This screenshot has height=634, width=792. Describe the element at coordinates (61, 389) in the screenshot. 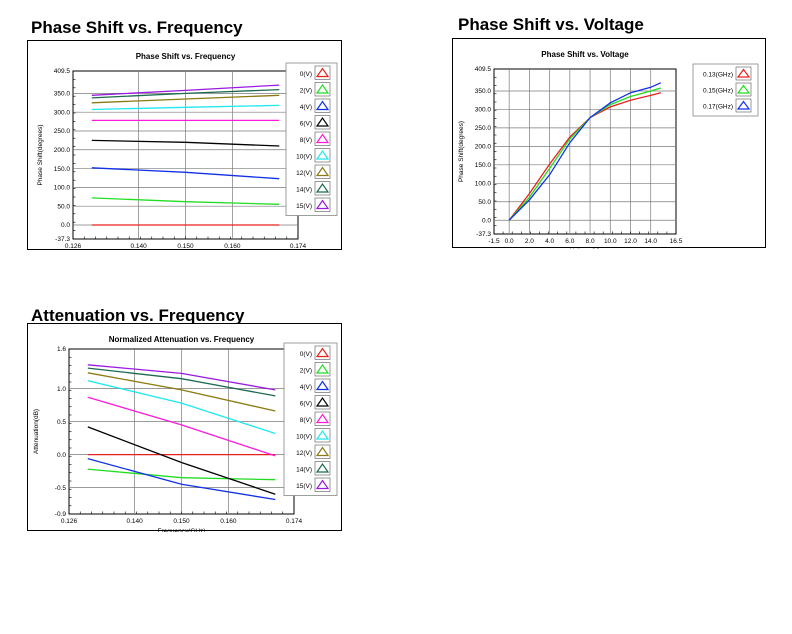

I see `y-tick-label: 1.0` at that location.